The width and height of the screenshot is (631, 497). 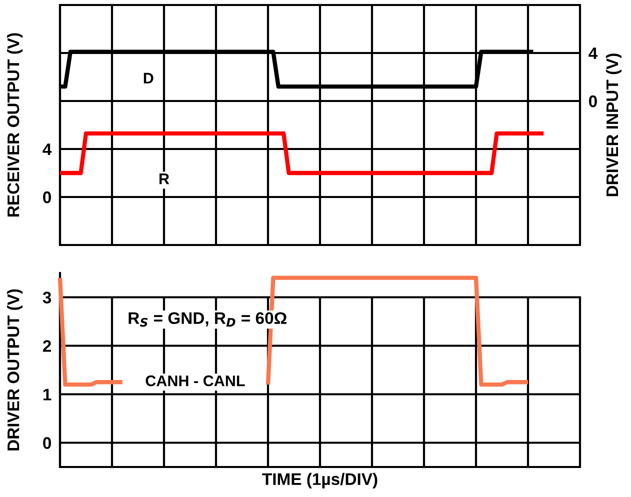 What do you see at coordinates (614, 125) in the screenshot?
I see `y2-axis-title: DRIVER INPUT (V)` at bounding box center [614, 125].